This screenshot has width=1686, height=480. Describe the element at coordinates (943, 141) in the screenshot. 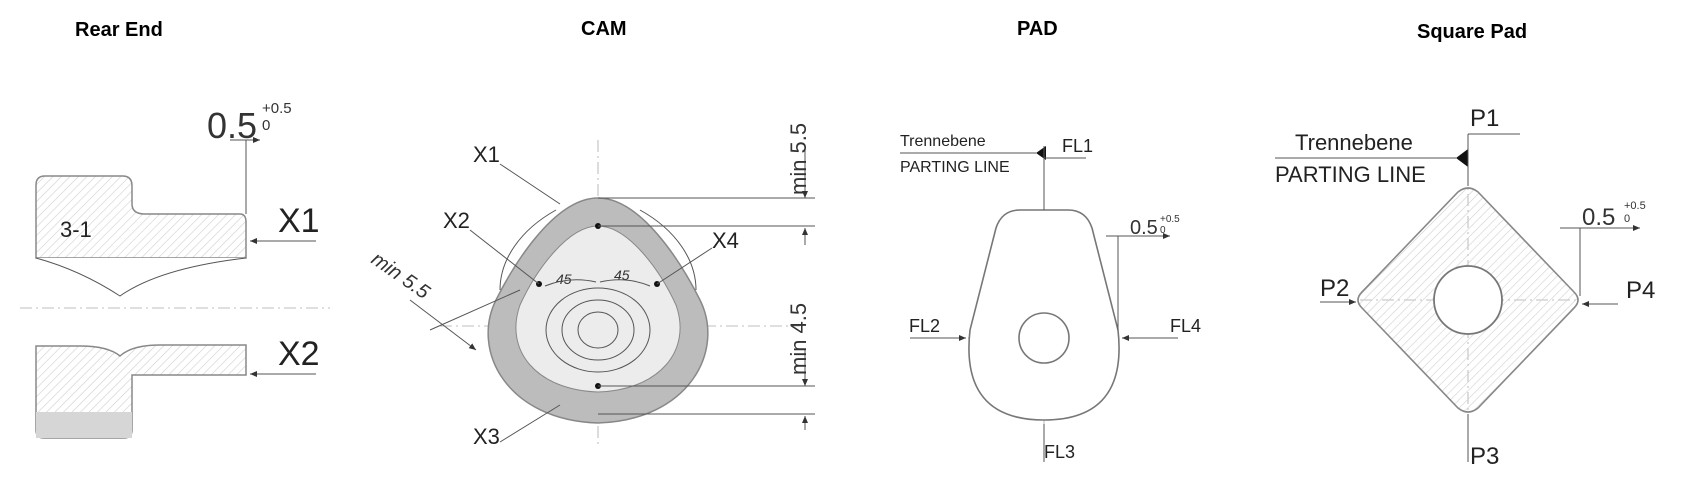

I see `pad-parting-de: Trennebene` at that location.